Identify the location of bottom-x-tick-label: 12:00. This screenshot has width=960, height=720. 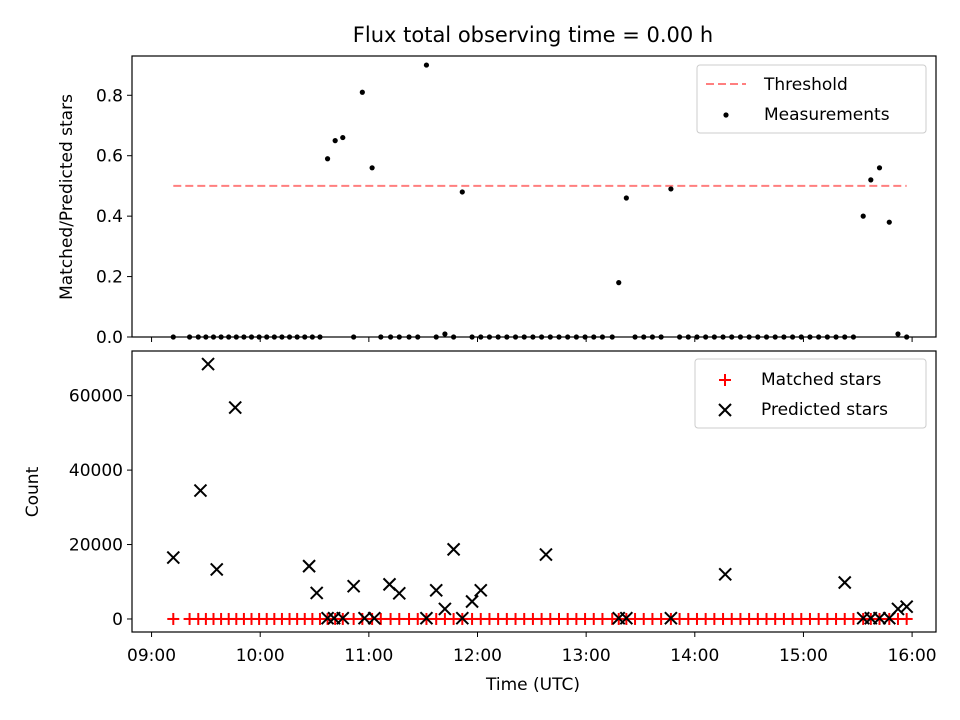
(477, 656).